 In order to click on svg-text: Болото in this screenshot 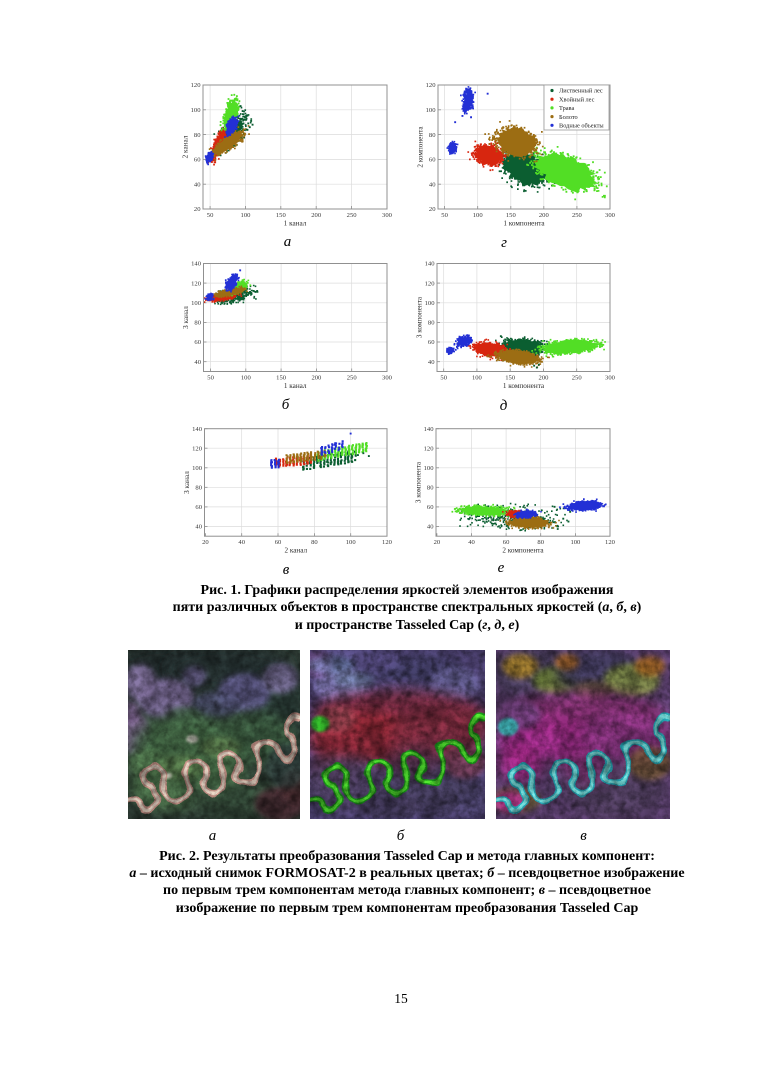, I will do `click(568, 117)`.